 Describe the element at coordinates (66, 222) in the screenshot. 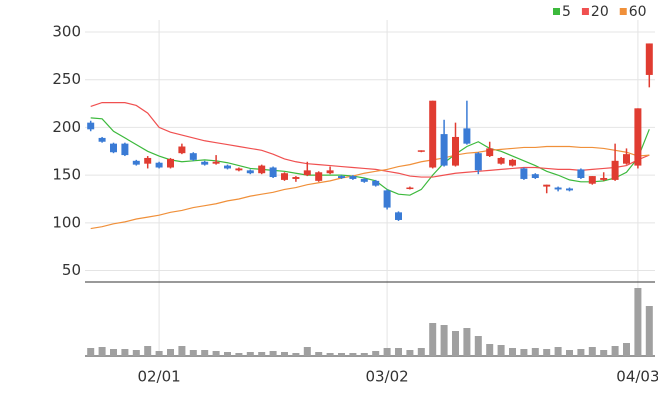

I see `y-tick-label: 100` at that location.